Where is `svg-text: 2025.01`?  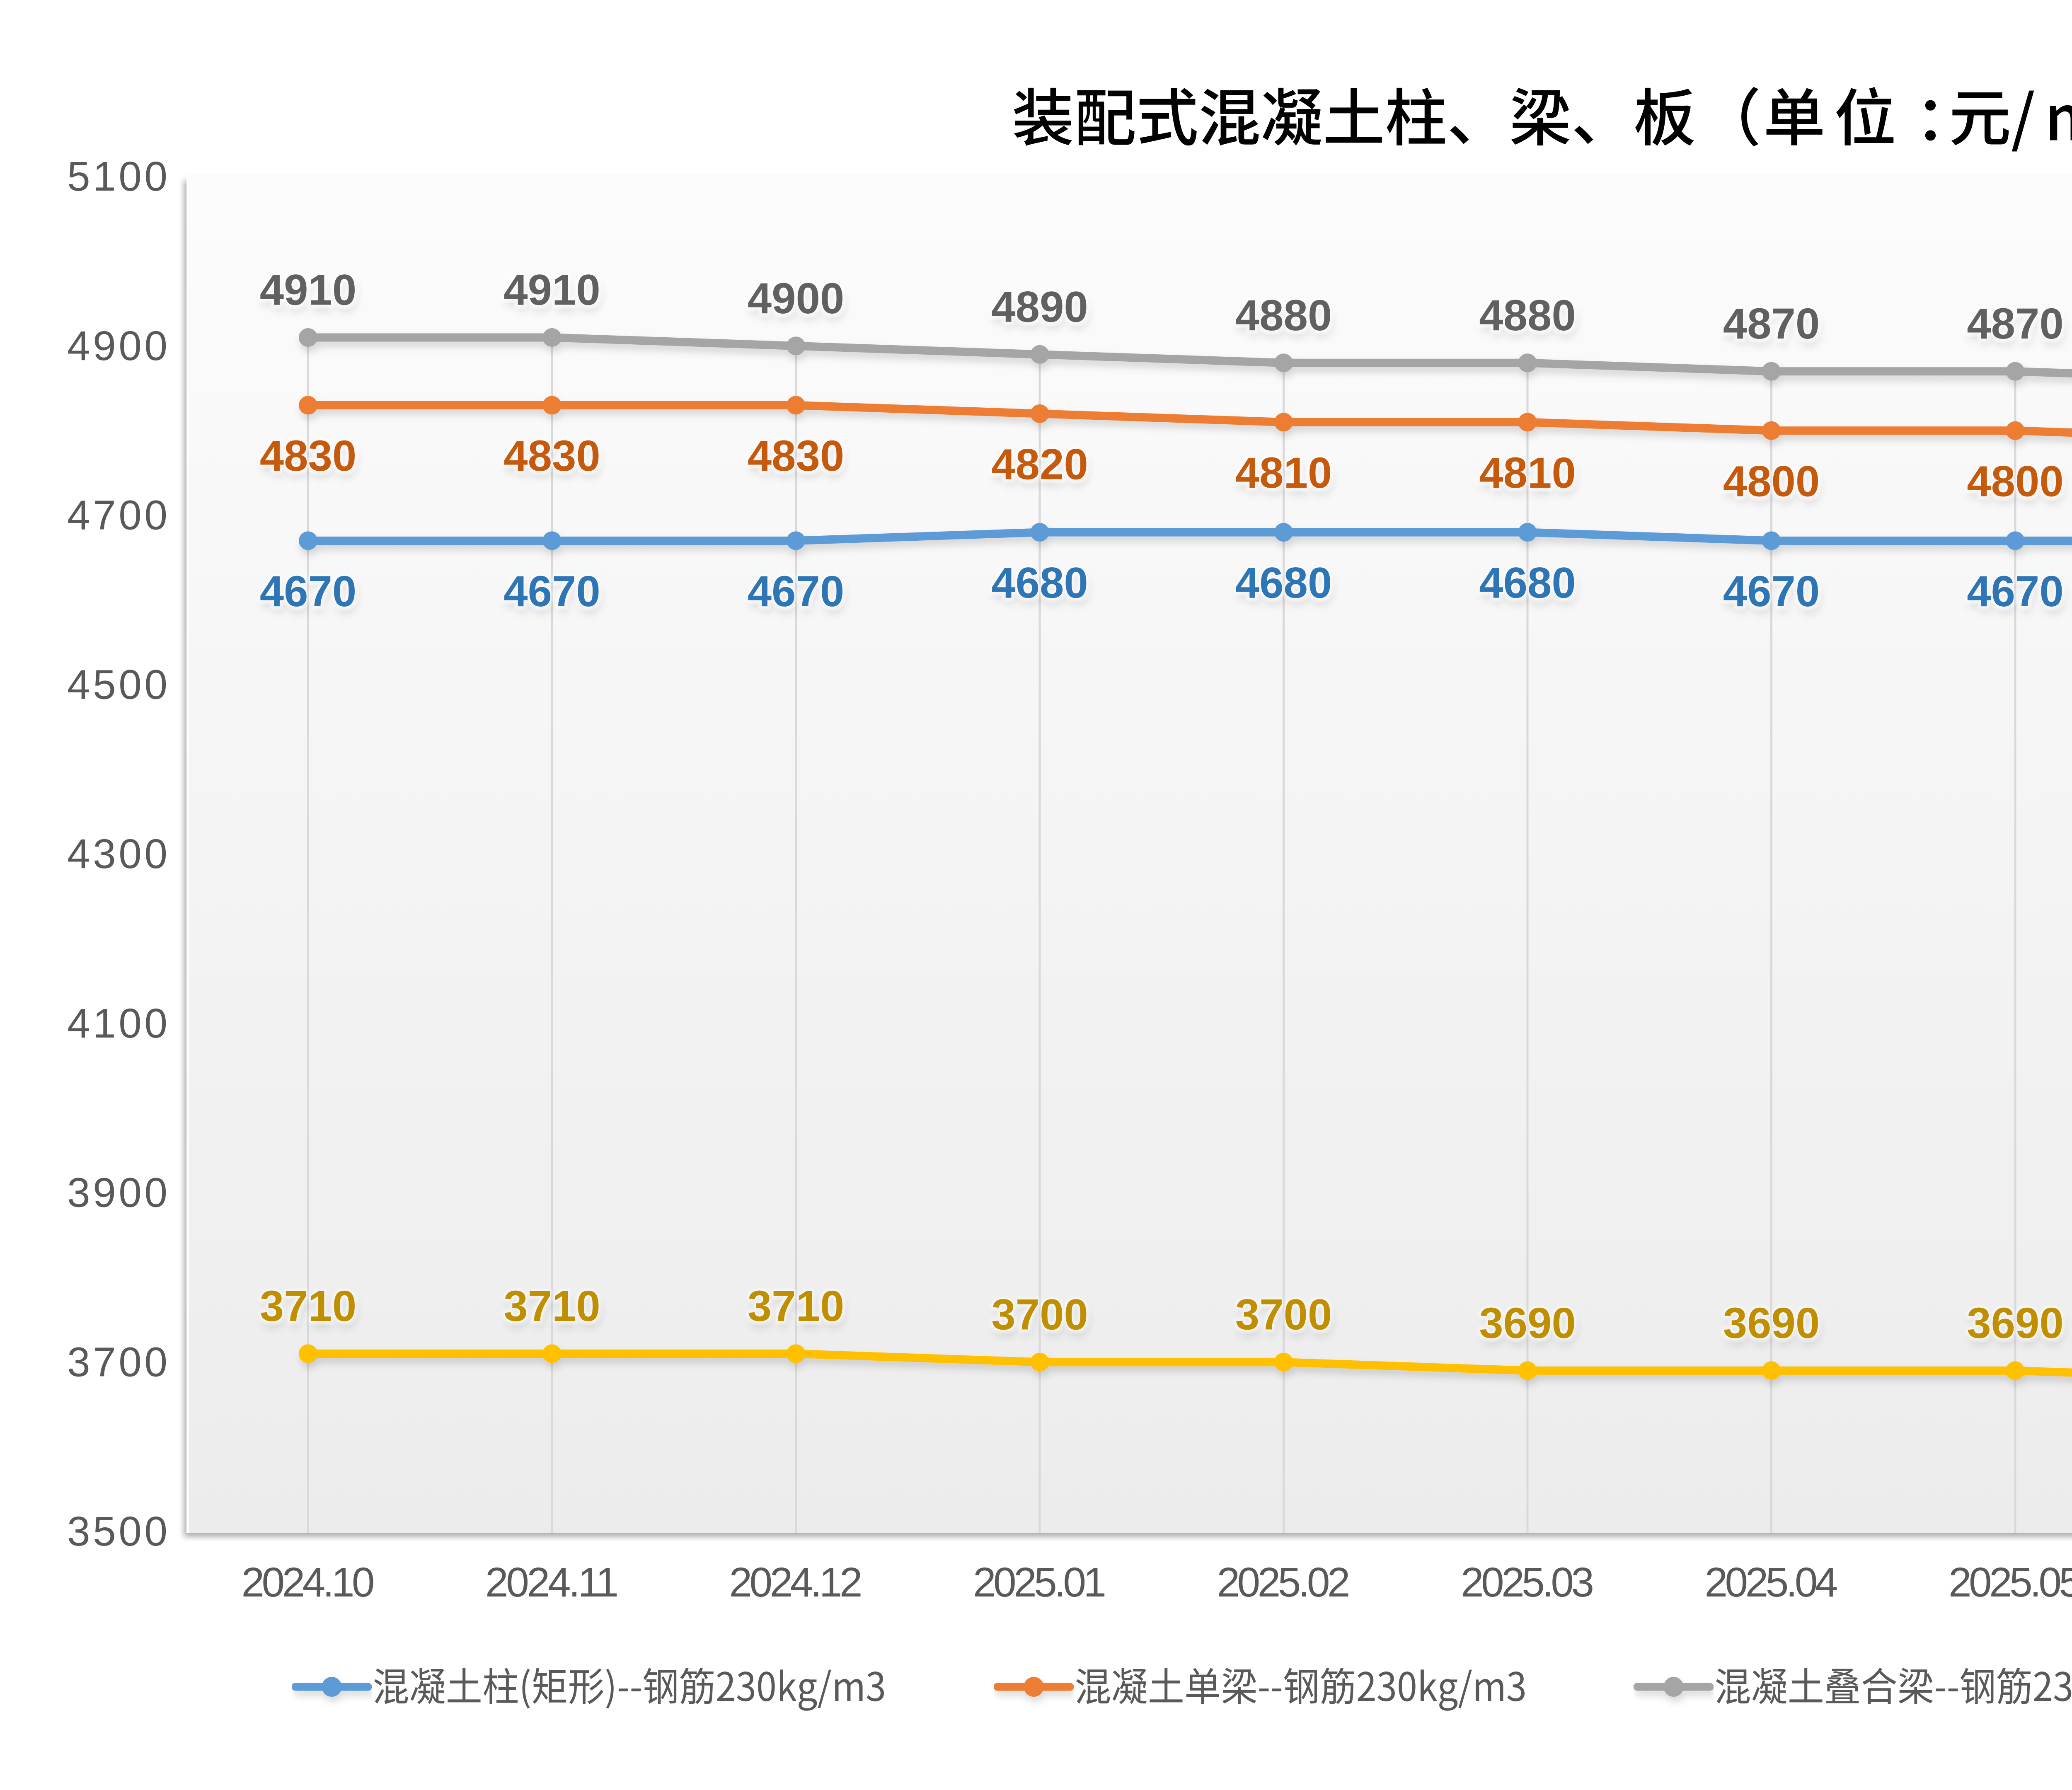 svg-text: 2025.01 is located at coordinates (1039, 1582).